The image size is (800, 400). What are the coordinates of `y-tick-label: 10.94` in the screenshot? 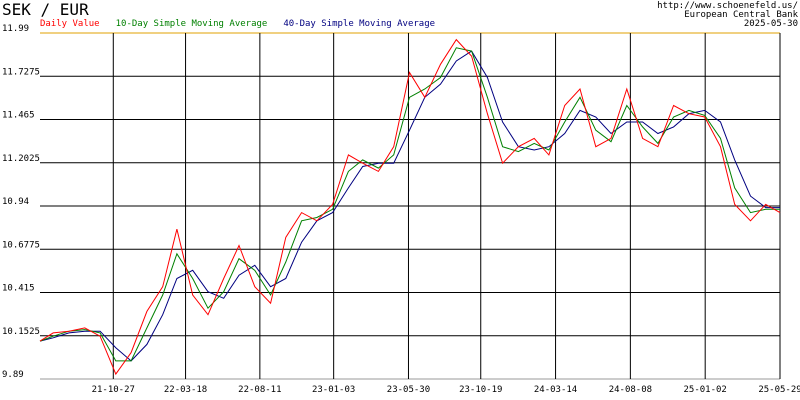 It's located at (15, 202).